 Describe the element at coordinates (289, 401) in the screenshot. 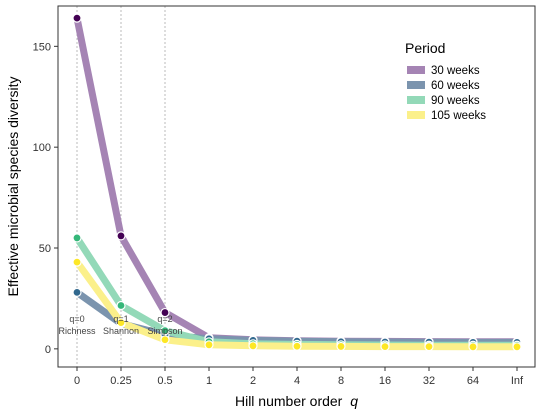

I see `x-axis-label-text: Hill number order` at that location.